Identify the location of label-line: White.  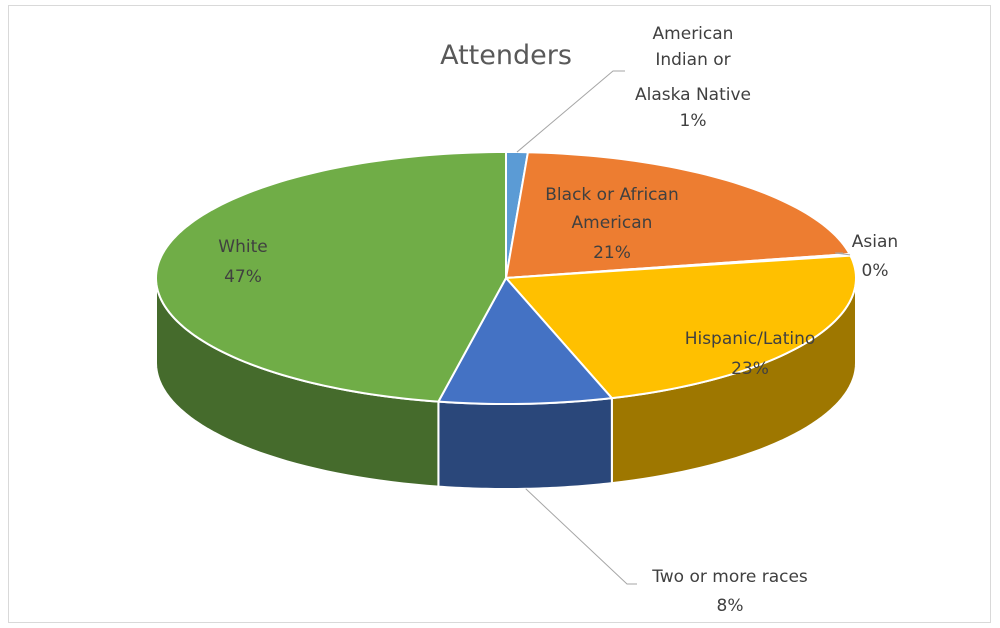
(242, 247).